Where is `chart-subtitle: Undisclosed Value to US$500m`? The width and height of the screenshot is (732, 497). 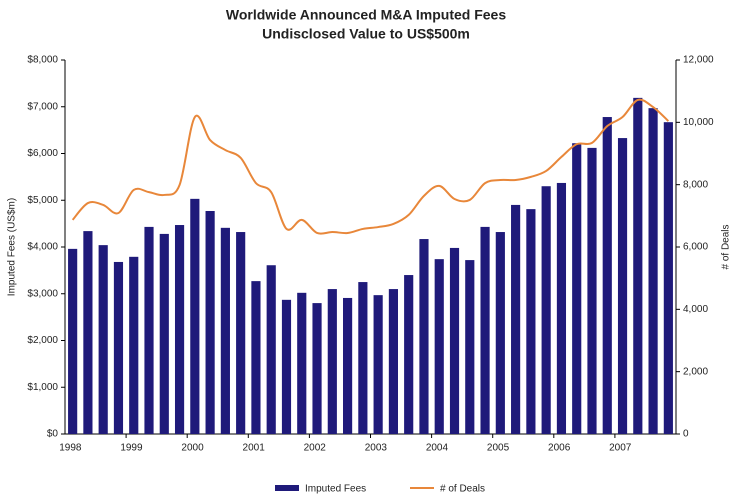 chart-subtitle: Undisclosed Value to US$500m is located at coordinates (366, 34).